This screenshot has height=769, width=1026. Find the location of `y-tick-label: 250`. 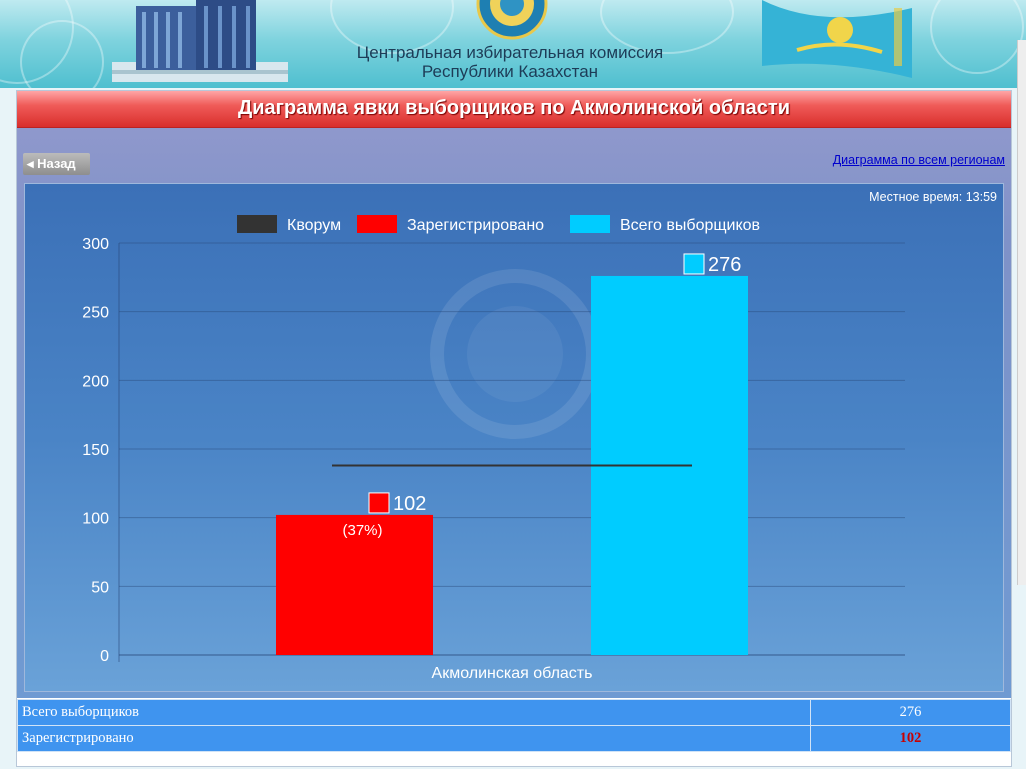

y-tick-label: 250 is located at coordinates (95, 313).